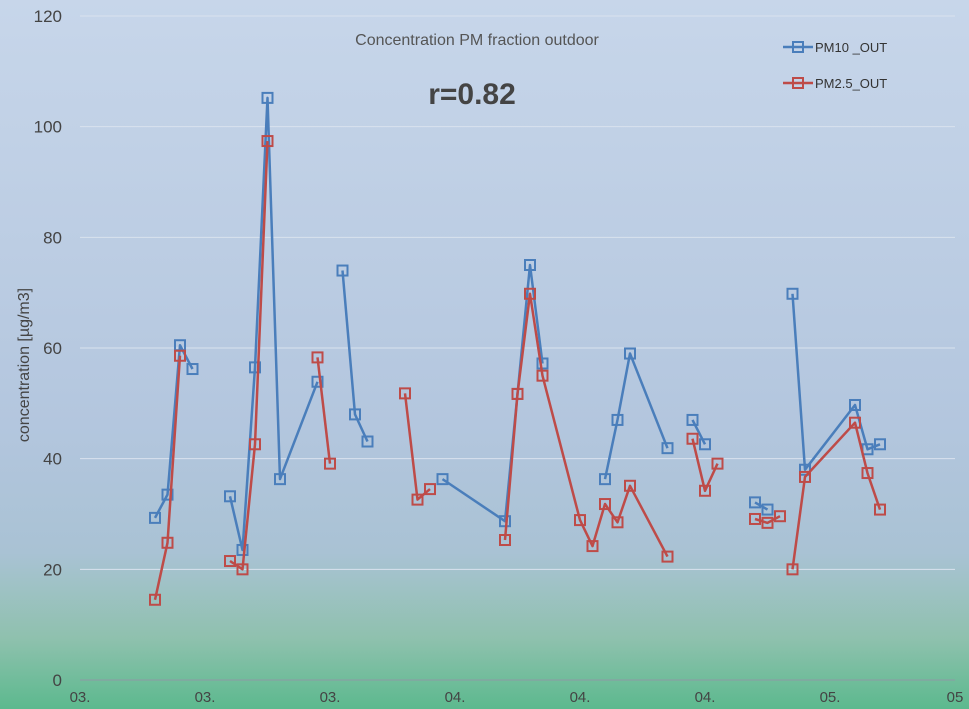 The height and width of the screenshot is (709, 969). I want to click on y-tick-label: 20, so click(52, 569).